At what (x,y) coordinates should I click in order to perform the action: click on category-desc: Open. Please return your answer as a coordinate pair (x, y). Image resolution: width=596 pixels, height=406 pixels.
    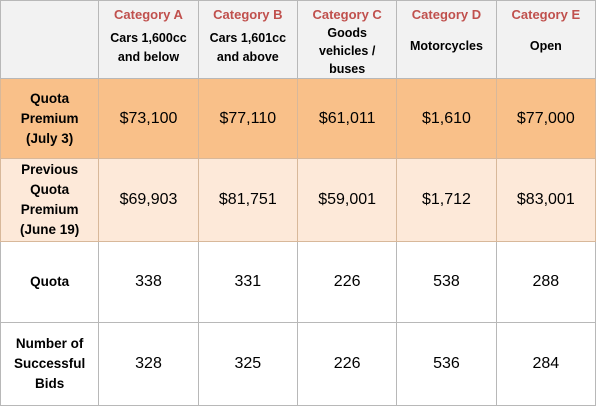
    Looking at the image, I should click on (545, 46).